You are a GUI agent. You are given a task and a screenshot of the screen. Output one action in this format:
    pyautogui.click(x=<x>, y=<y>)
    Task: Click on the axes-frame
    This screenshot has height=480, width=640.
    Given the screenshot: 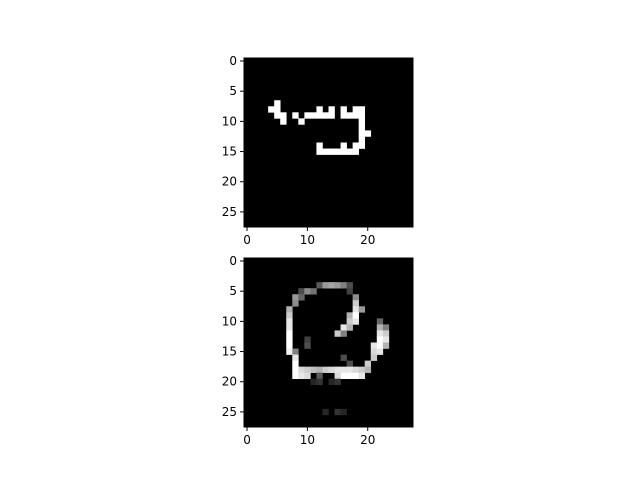 What is the action you would take?
    pyautogui.click(x=328, y=142)
    